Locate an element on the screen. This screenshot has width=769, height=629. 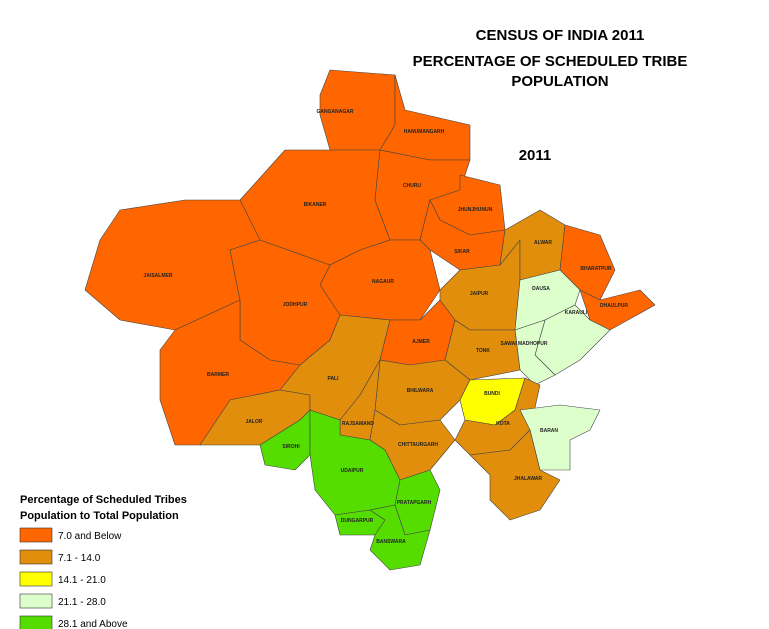
district-label: TONK is located at coordinates (483, 351).